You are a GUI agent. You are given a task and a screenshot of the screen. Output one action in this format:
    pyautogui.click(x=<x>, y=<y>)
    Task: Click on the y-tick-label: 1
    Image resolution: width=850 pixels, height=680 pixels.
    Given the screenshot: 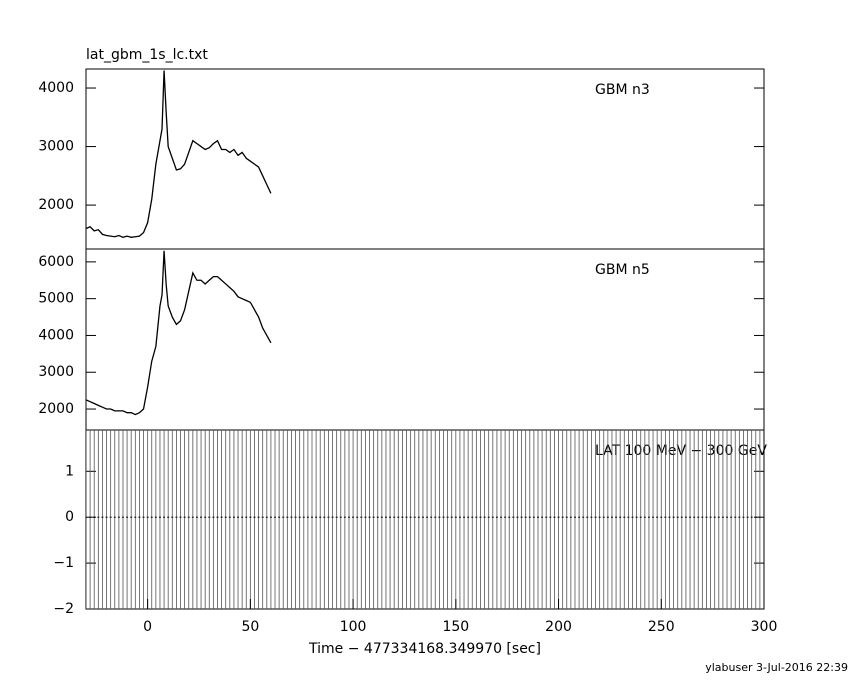 What is the action you would take?
    pyautogui.click(x=69, y=471)
    